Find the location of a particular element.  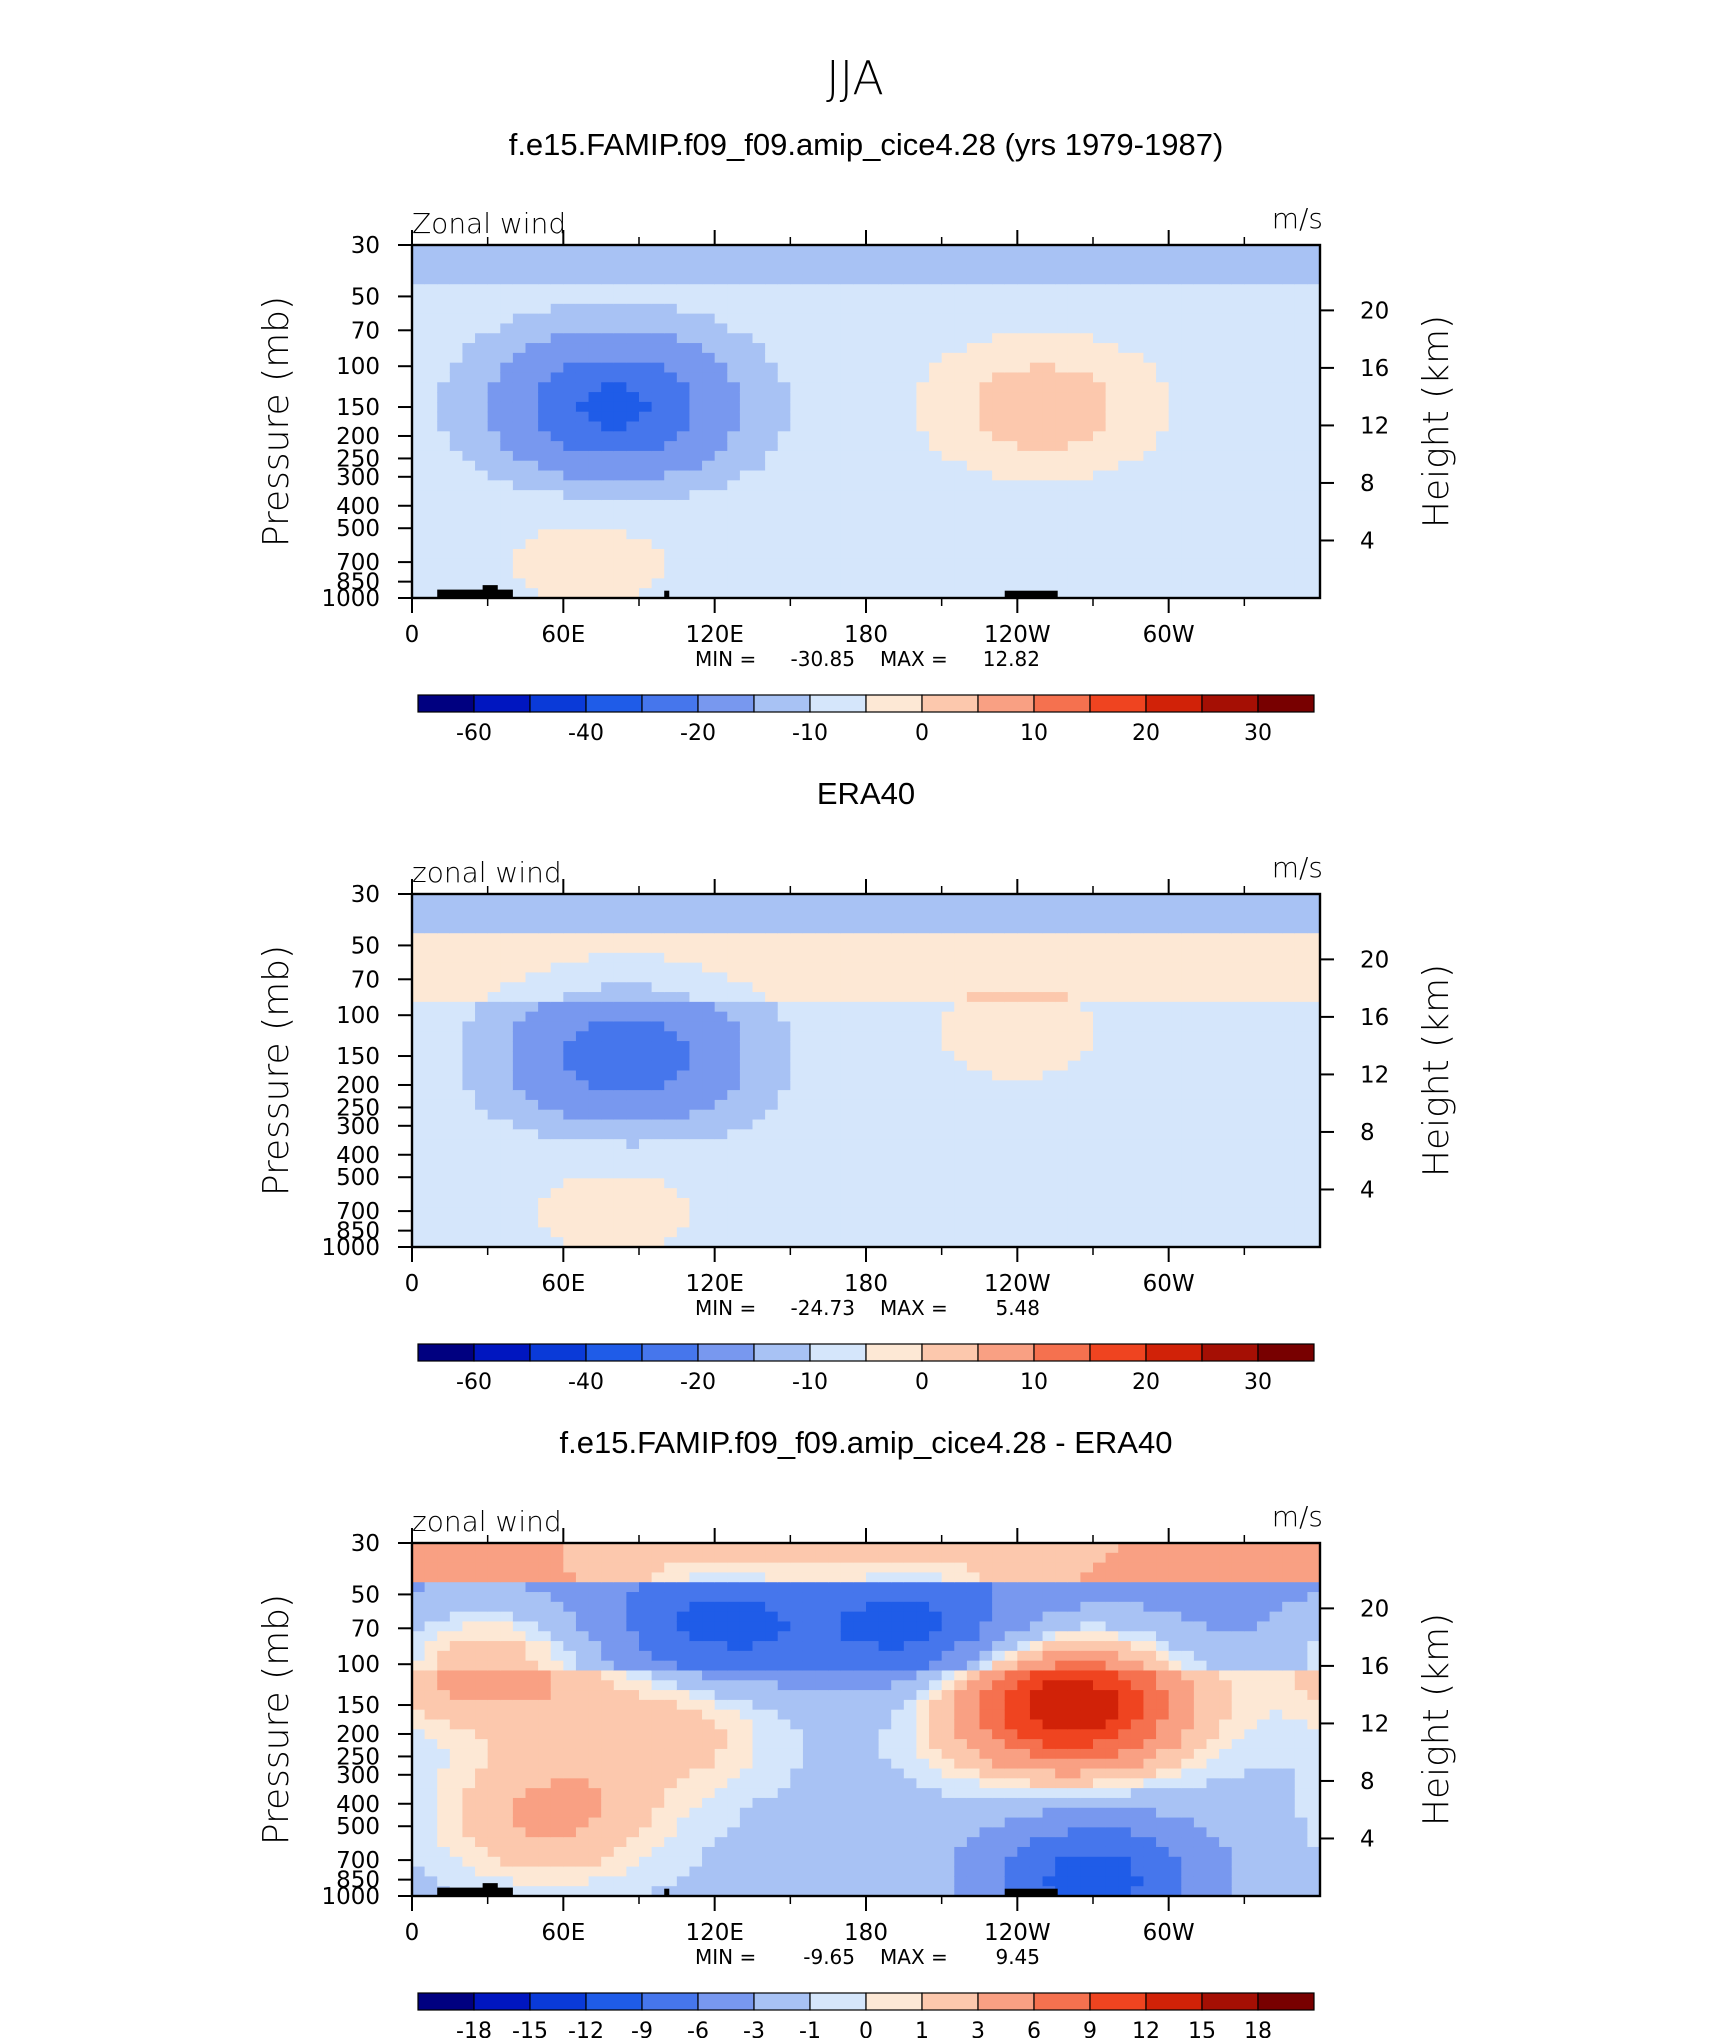

min-value: -30.85 is located at coordinates (823, 659).